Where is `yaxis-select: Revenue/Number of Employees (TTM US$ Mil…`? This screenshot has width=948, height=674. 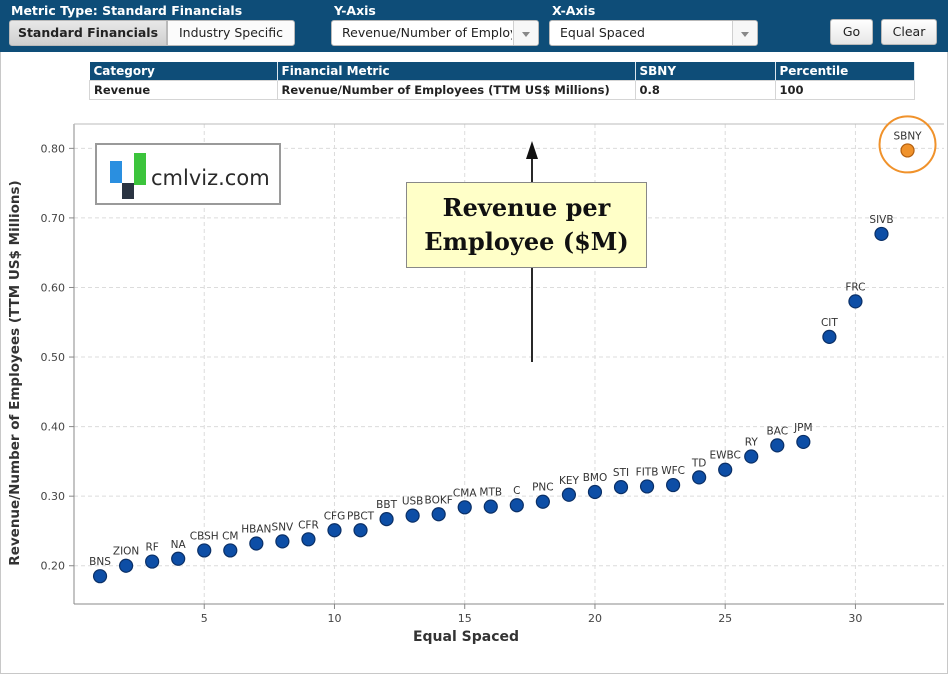
yaxis-select: Revenue/Number of Employees (TTM US$ Mil… is located at coordinates (435, 33).